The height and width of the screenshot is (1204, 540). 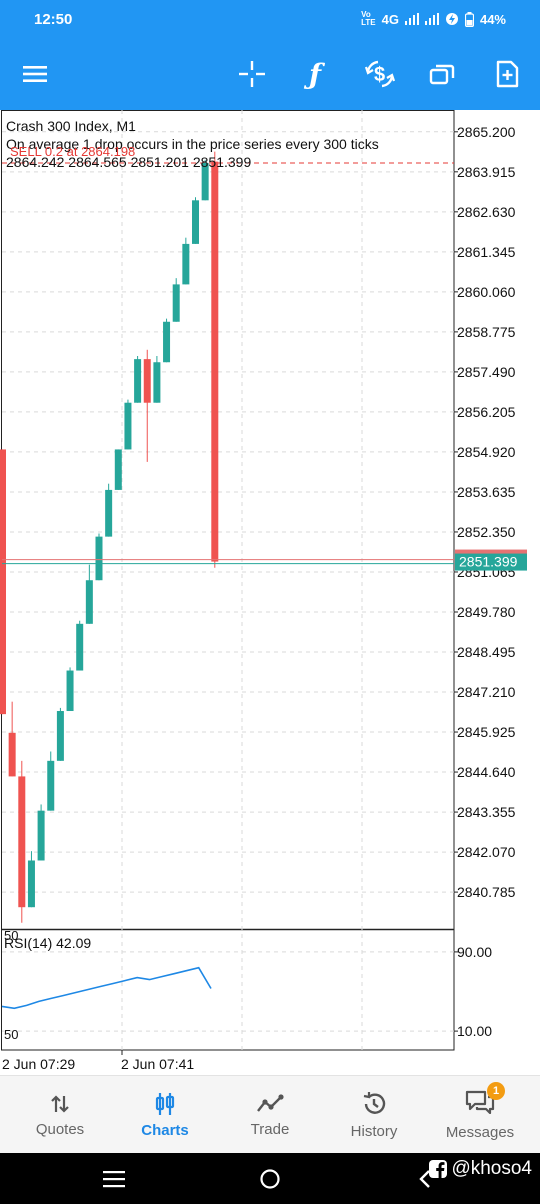 What do you see at coordinates (486, 252) in the screenshot?
I see `y-tick-label: 2861.345` at bounding box center [486, 252].